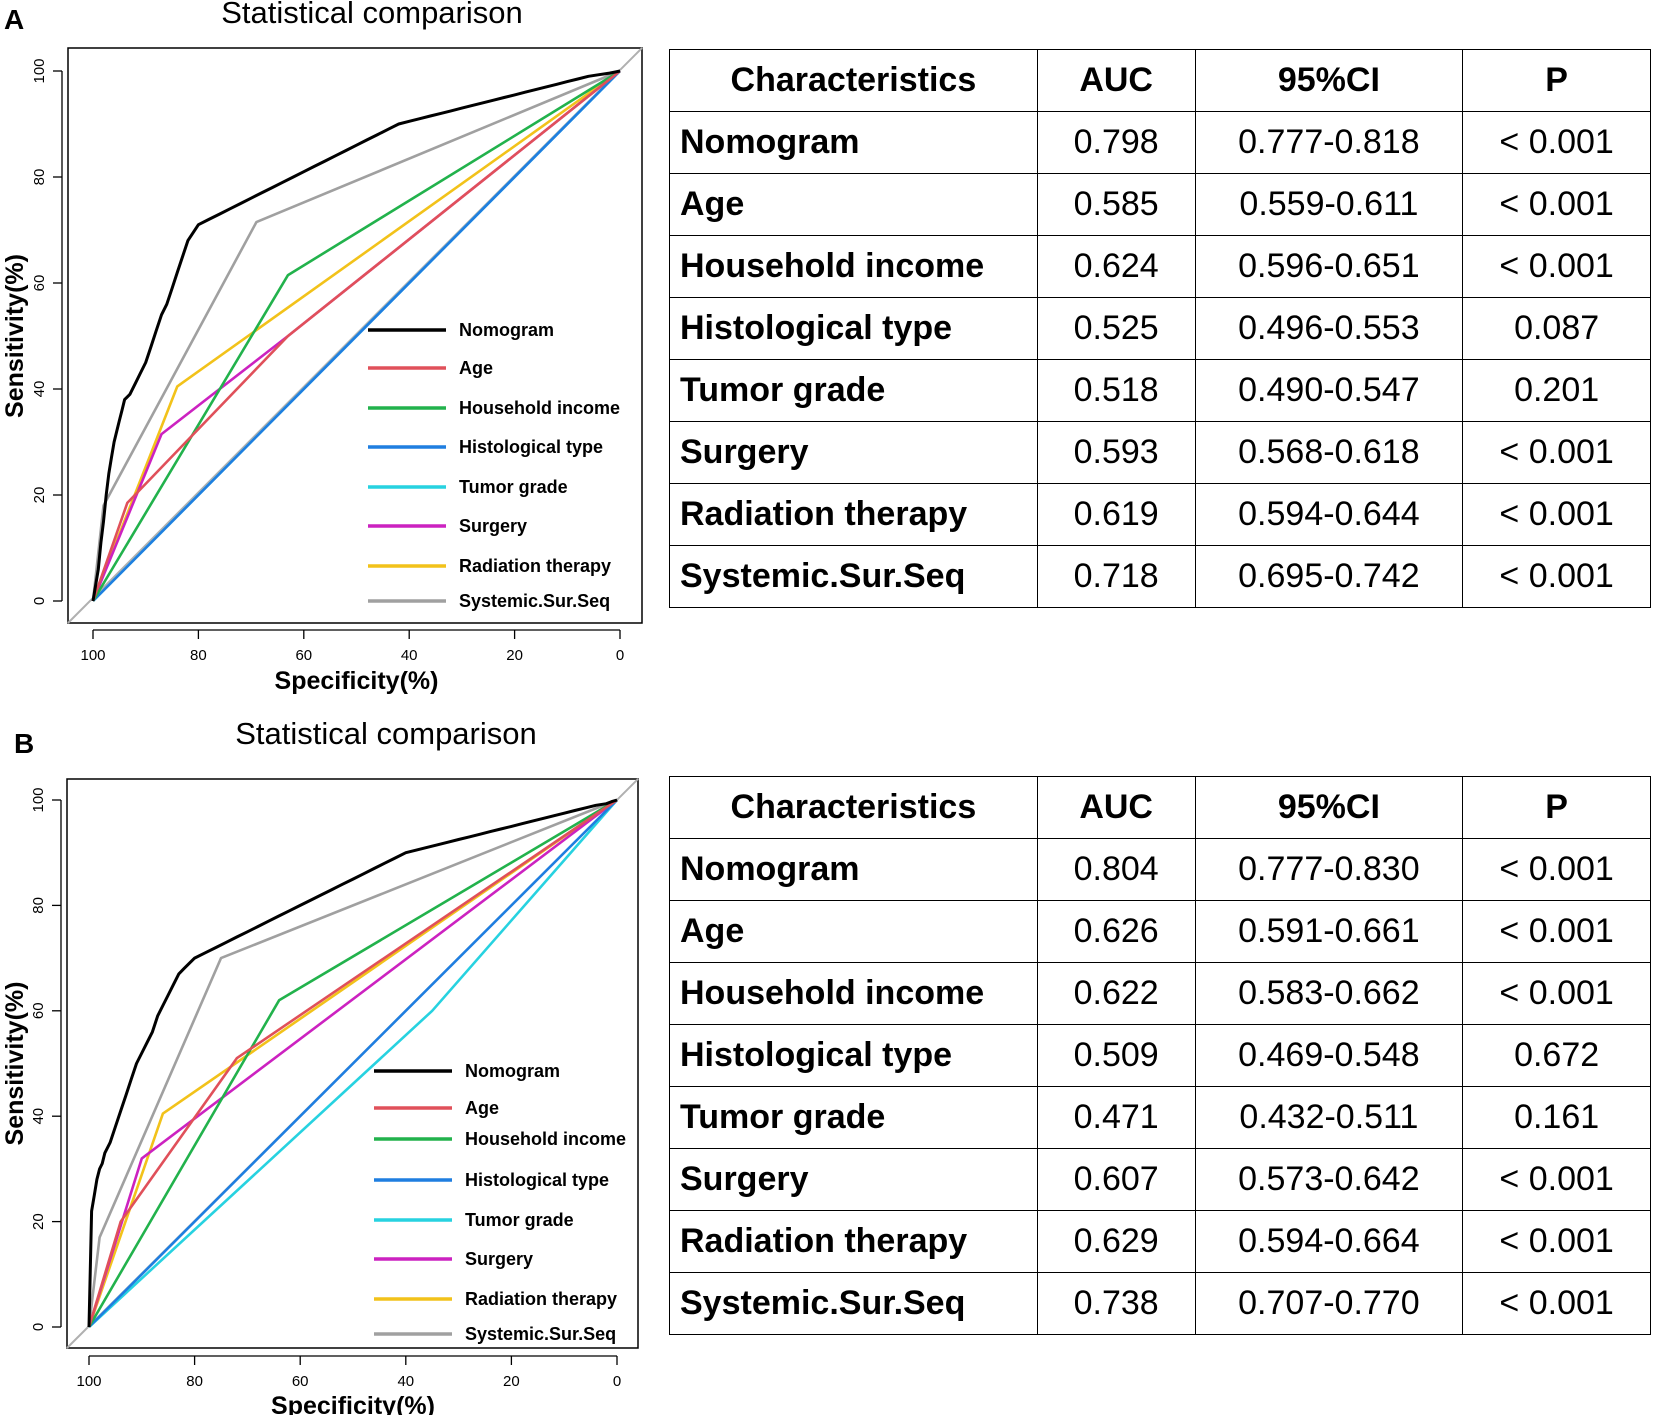 The image size is (1654, 1421). What do you see at coordinates (1329, 514) in the screenshot?
I see `ci-cell: 0.594-0.644` at bounding box center [1329, 514].